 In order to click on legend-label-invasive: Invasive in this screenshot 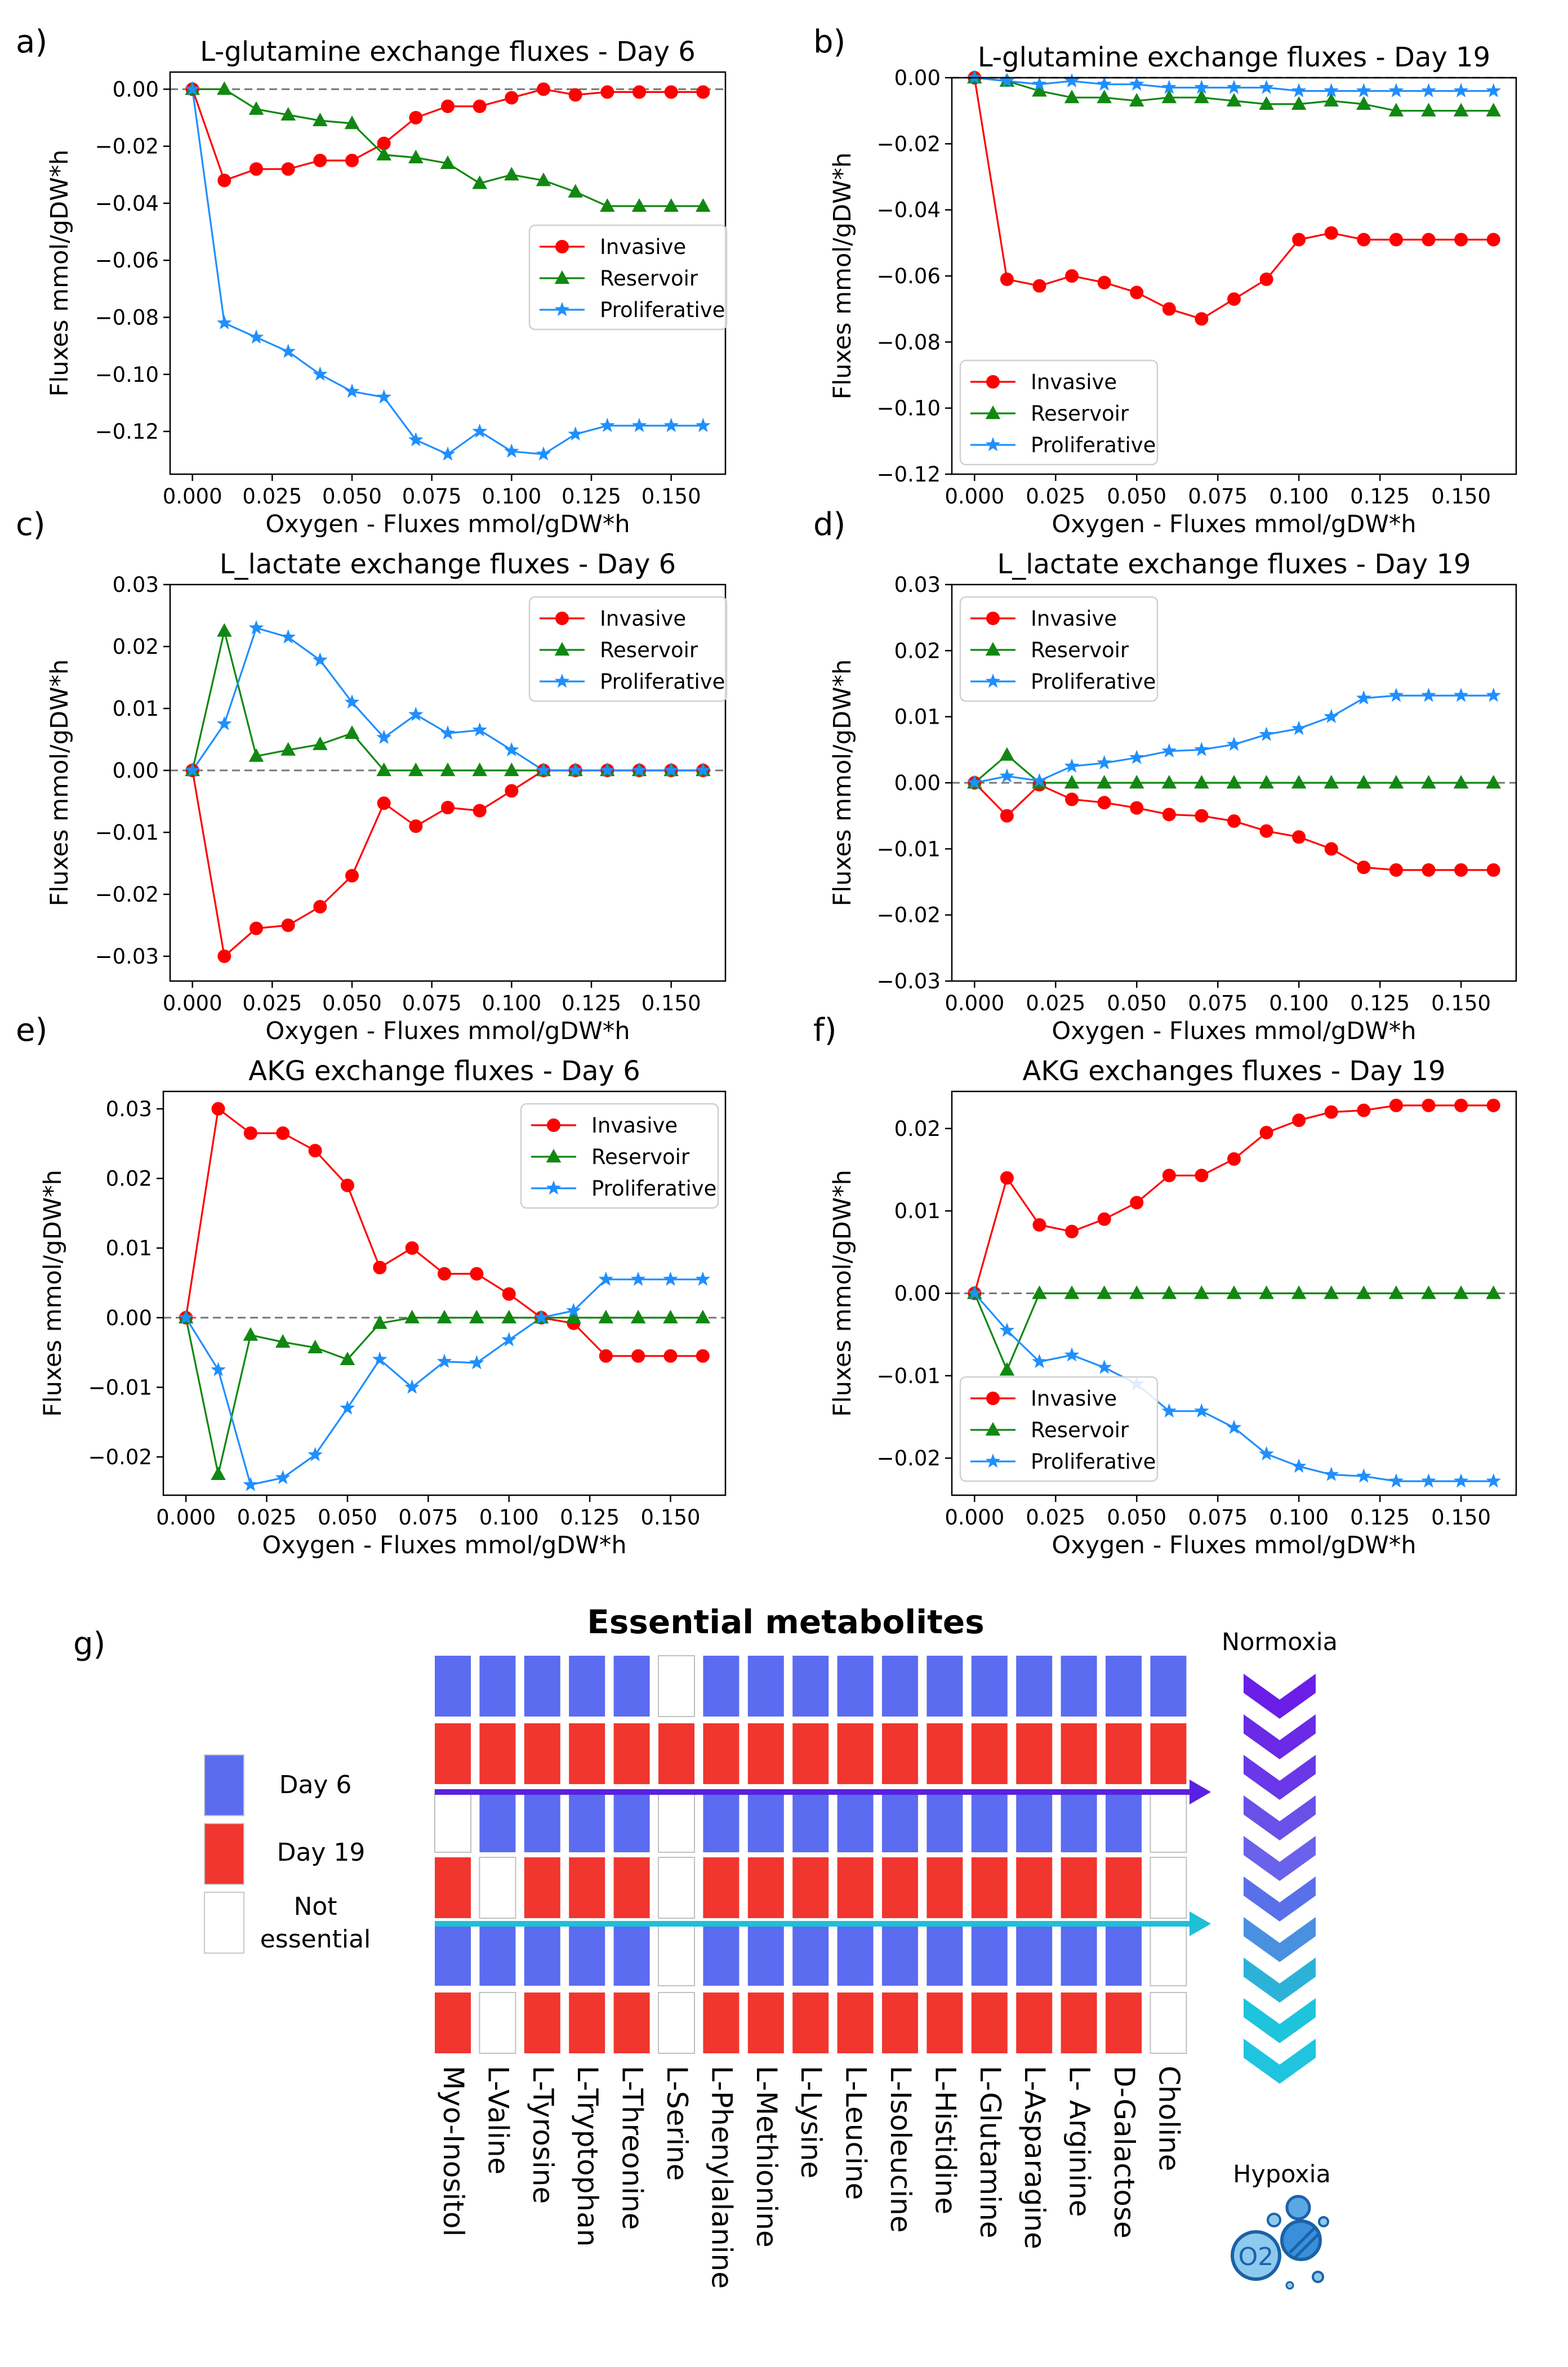, I will do `click(1074, 619)`.